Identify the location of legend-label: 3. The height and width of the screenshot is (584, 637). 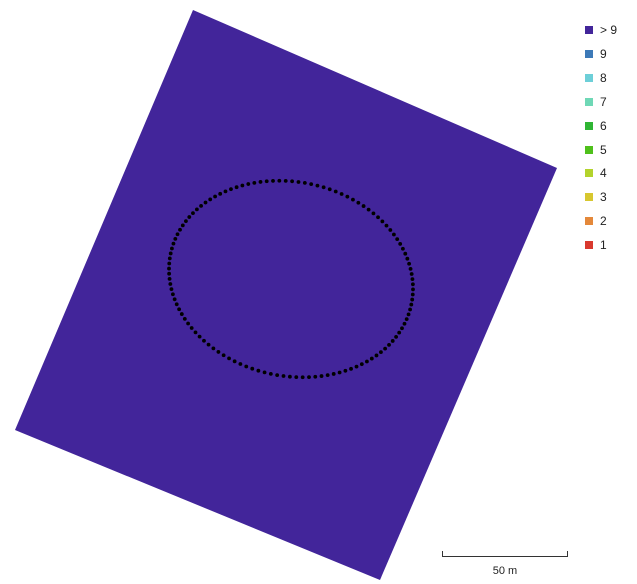
(603, 197).